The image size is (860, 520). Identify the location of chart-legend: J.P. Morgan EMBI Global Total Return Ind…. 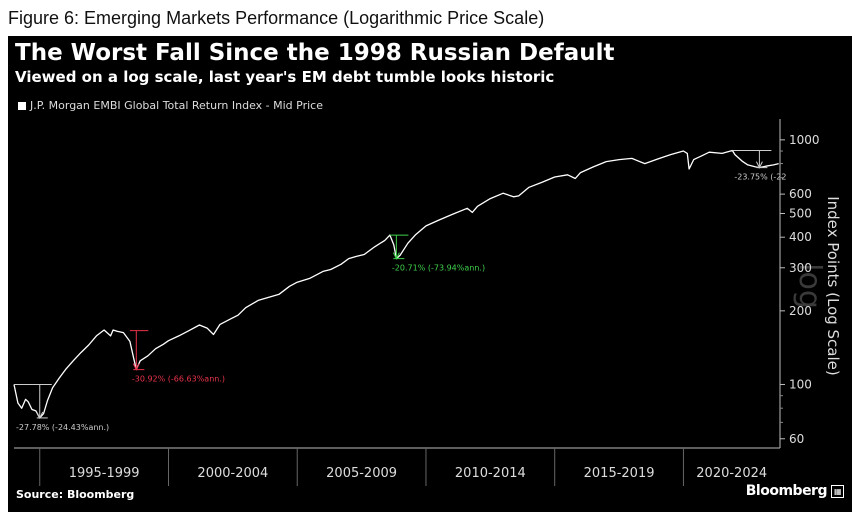
(170, 105).